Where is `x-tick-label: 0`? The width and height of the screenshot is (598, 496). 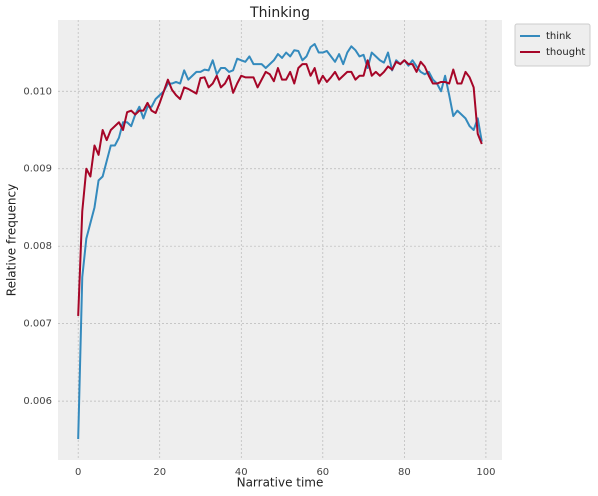 x-tick-label: 0 is located at coordinates (78, 472).